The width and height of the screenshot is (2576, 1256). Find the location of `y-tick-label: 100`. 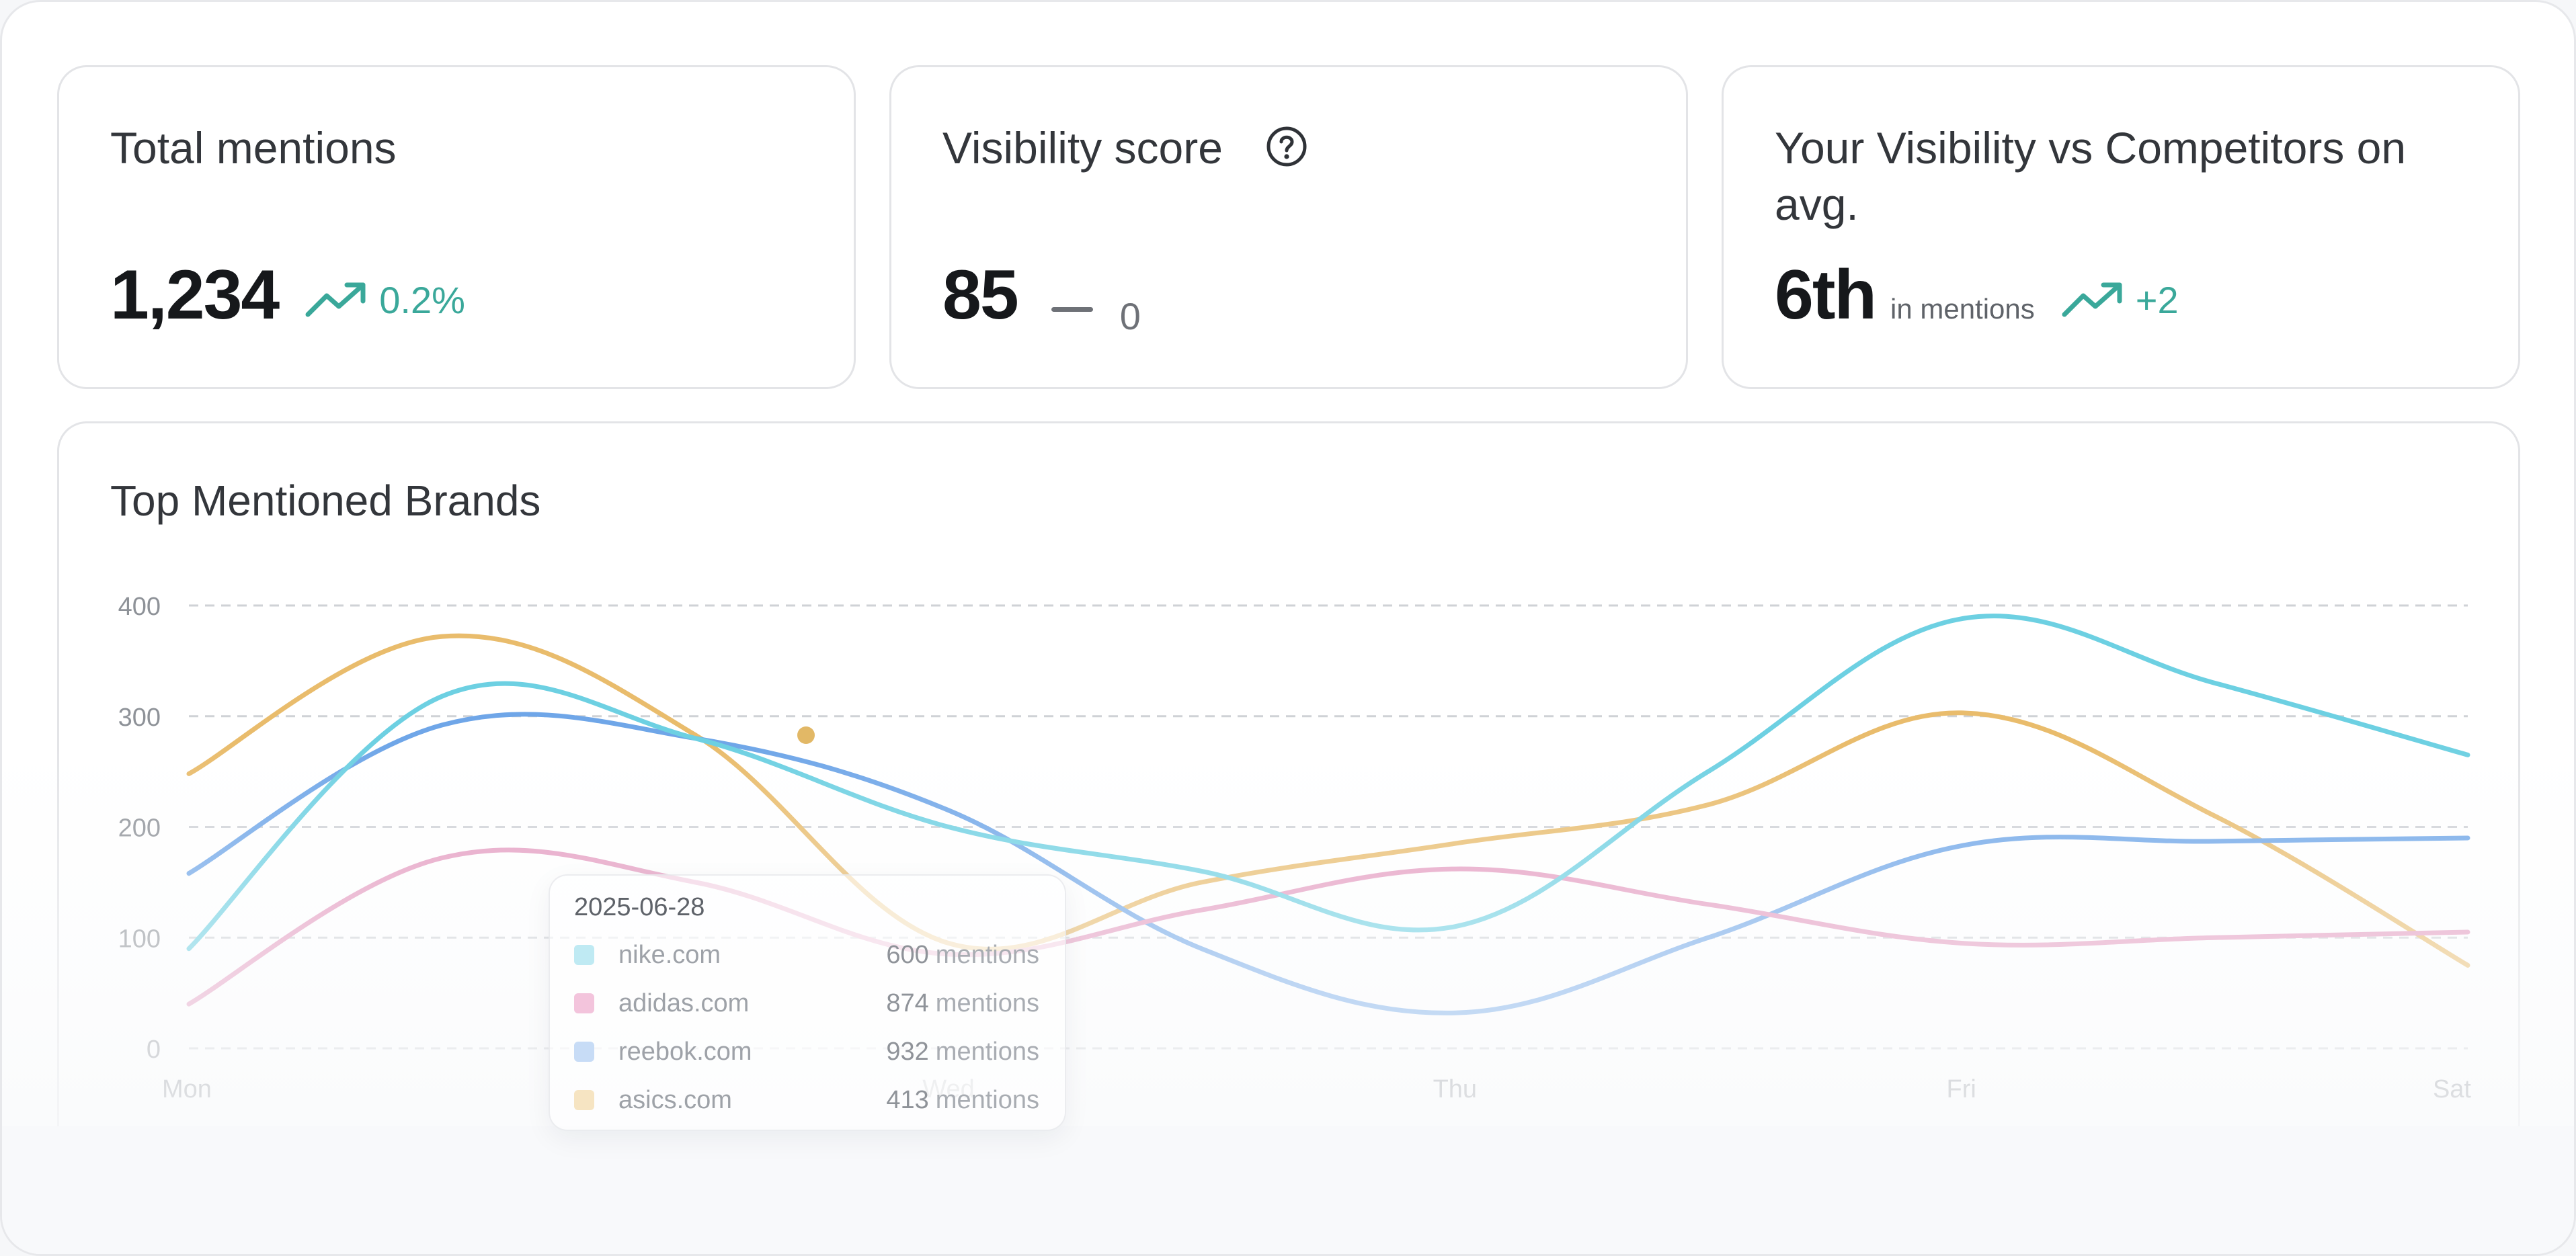

y-tick-label: 100 is located at coordinates (139, 939).